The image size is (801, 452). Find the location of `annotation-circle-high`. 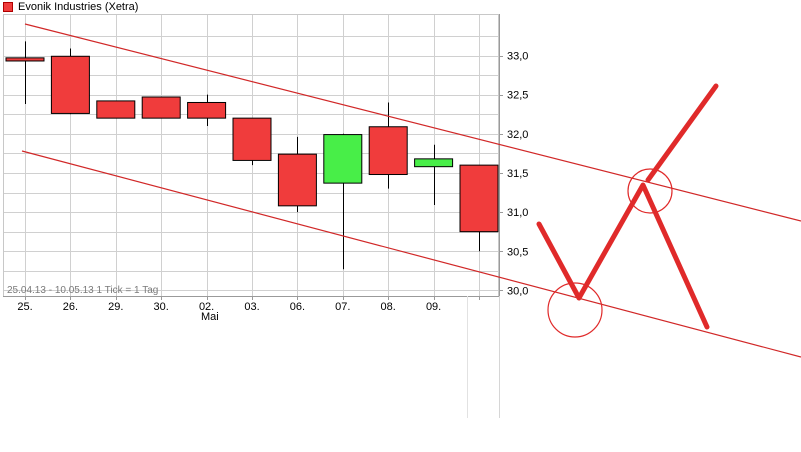

annotation-circle-high is located at coordinates (650, 191).